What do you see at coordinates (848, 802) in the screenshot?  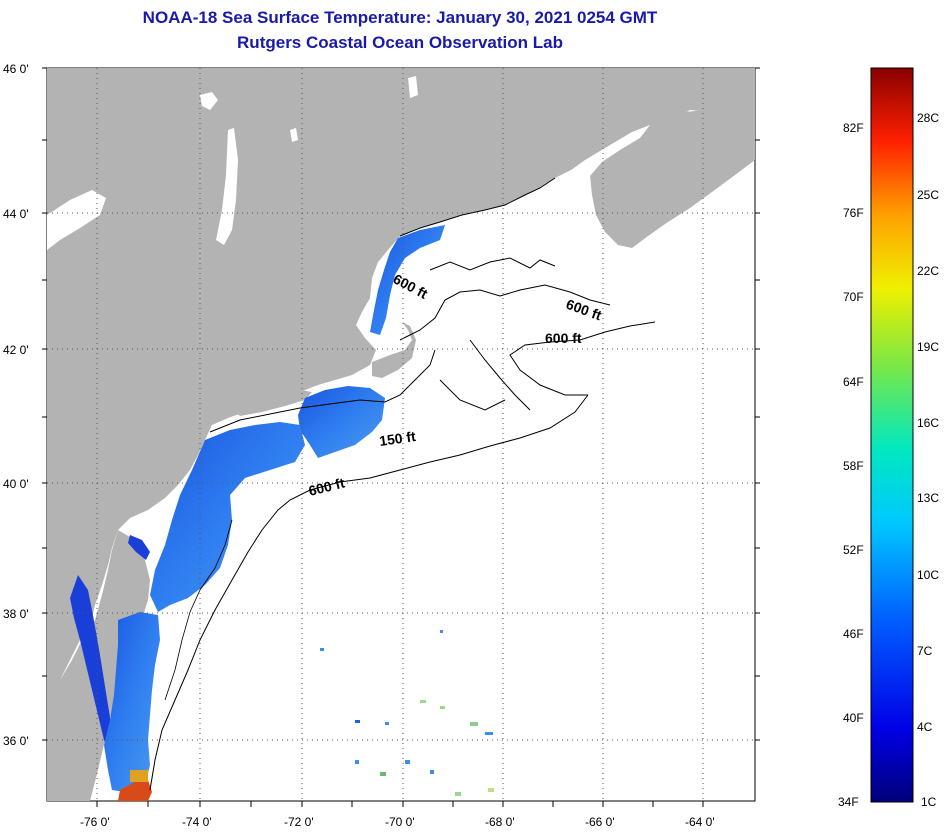 I see `colorbar-label-34f: 34F` at bounding box center [848, 802].